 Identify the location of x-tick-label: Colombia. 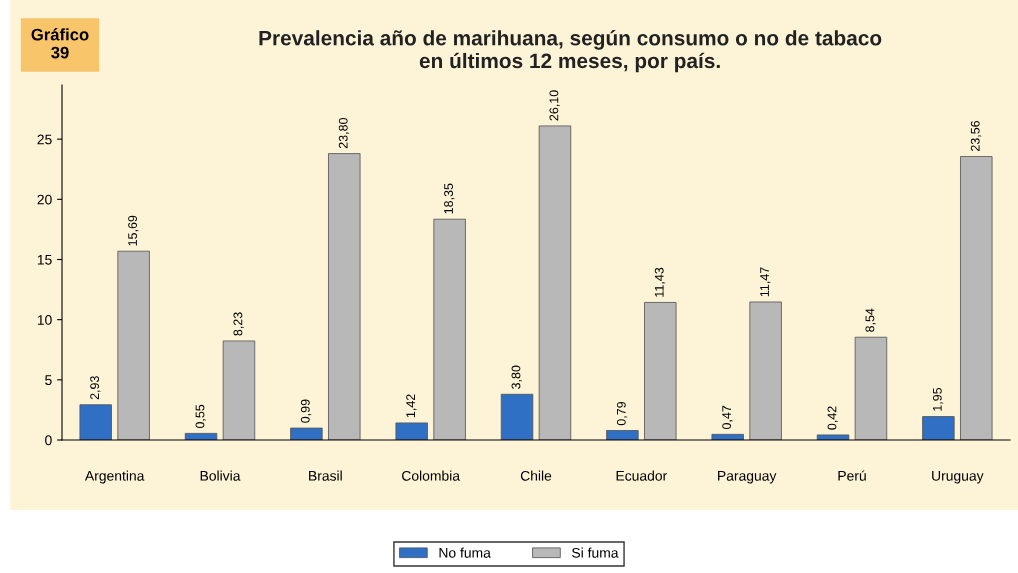
(431, 475).